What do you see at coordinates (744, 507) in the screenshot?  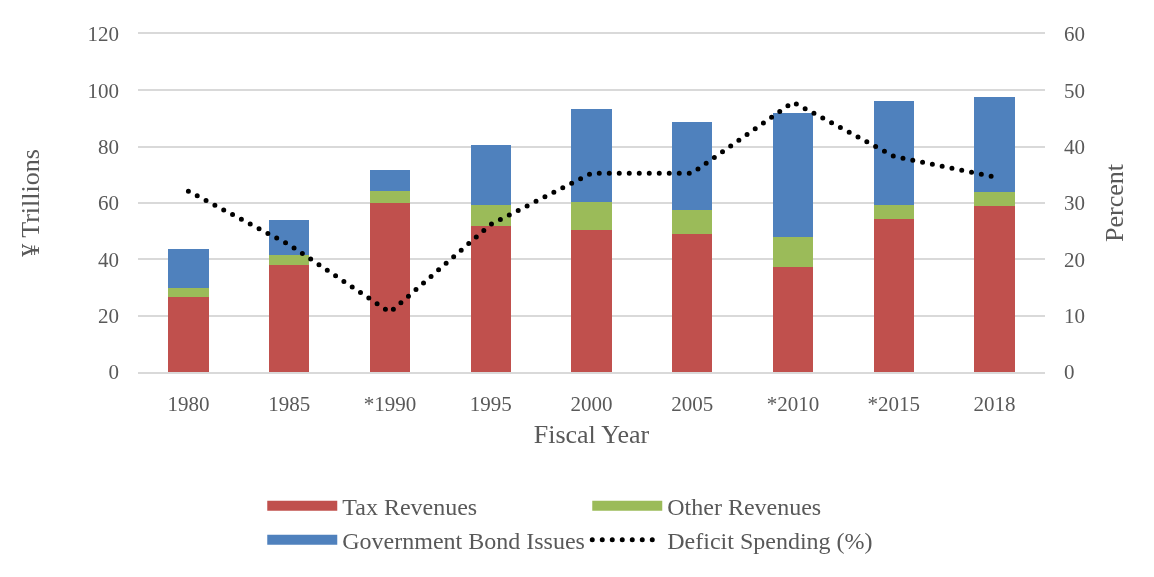 I see `legend-label: Other Revenues` at bounding box center [744, 507].